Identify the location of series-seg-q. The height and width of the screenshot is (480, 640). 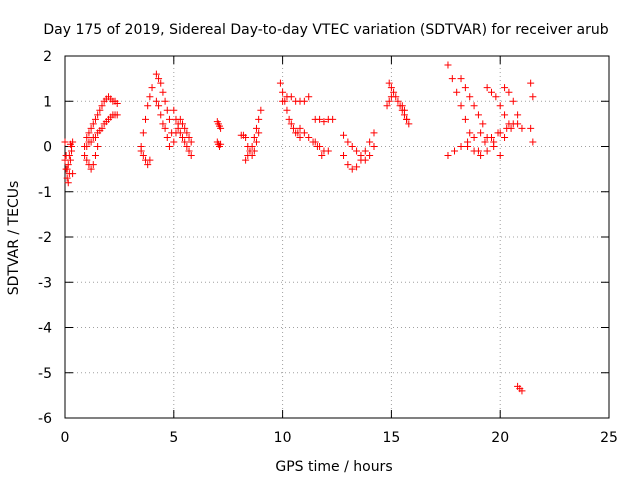
(290, 110).